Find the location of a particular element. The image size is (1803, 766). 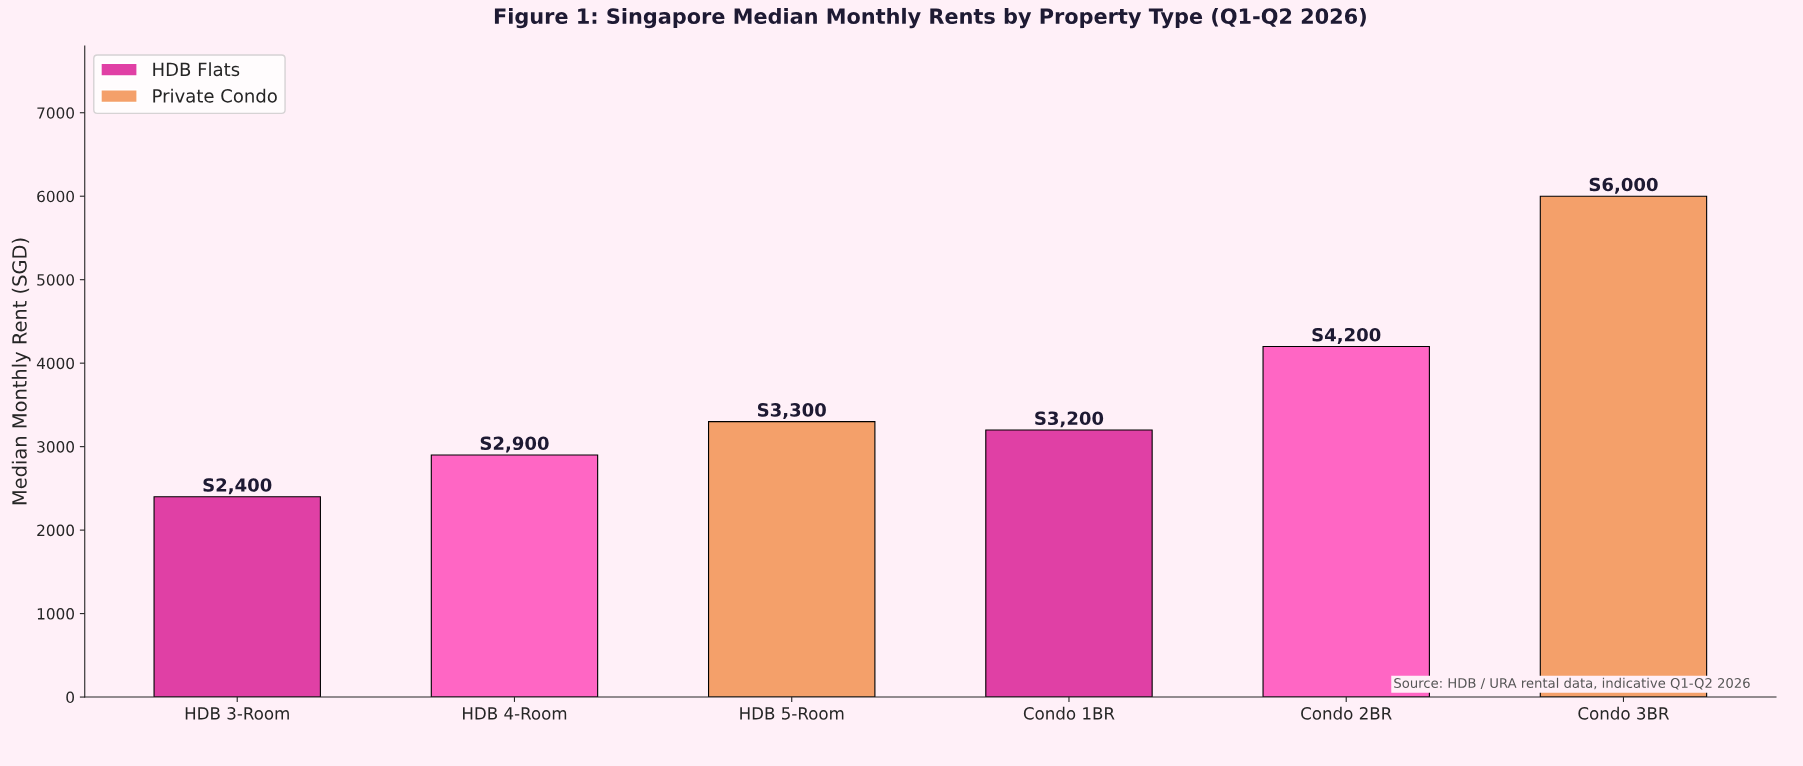

y-tick-label: 2000 is located at coordinates (55, 530).